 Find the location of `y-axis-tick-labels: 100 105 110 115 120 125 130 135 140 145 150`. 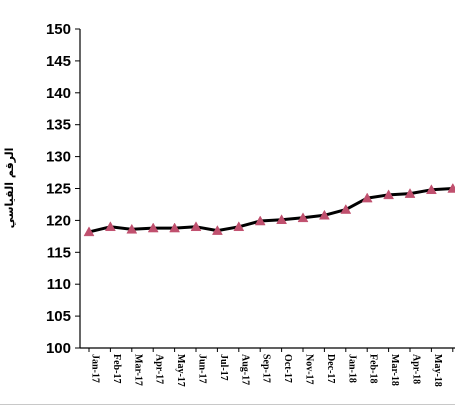

y-axis-tick-labels: 100 105 110 115 120 125 130 135 140 145 150 is located at coordinates (58, 189).